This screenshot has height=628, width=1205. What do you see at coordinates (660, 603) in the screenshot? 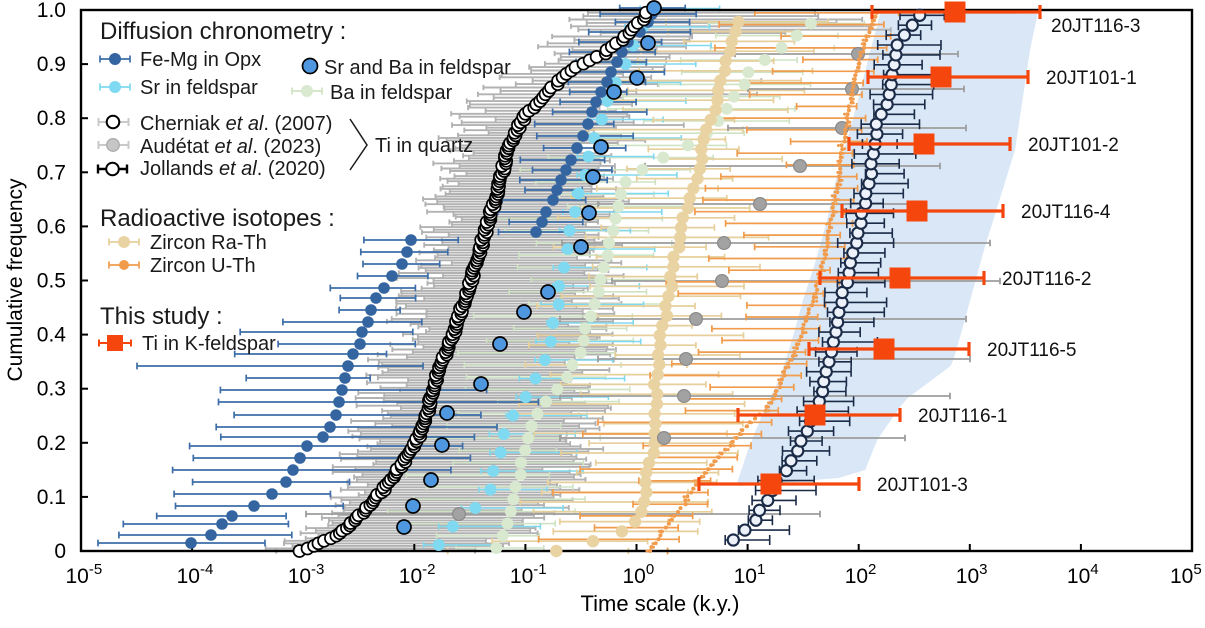
I see `svg-text: Time scale (k.y.)` at bounding box center [660, 603].